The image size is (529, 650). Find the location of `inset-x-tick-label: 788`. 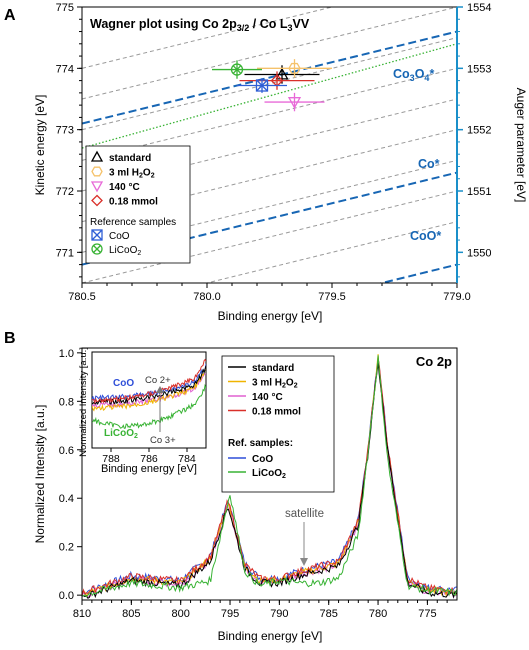

inset-x-tick-label: 788 is located at coordinates (111, 459).